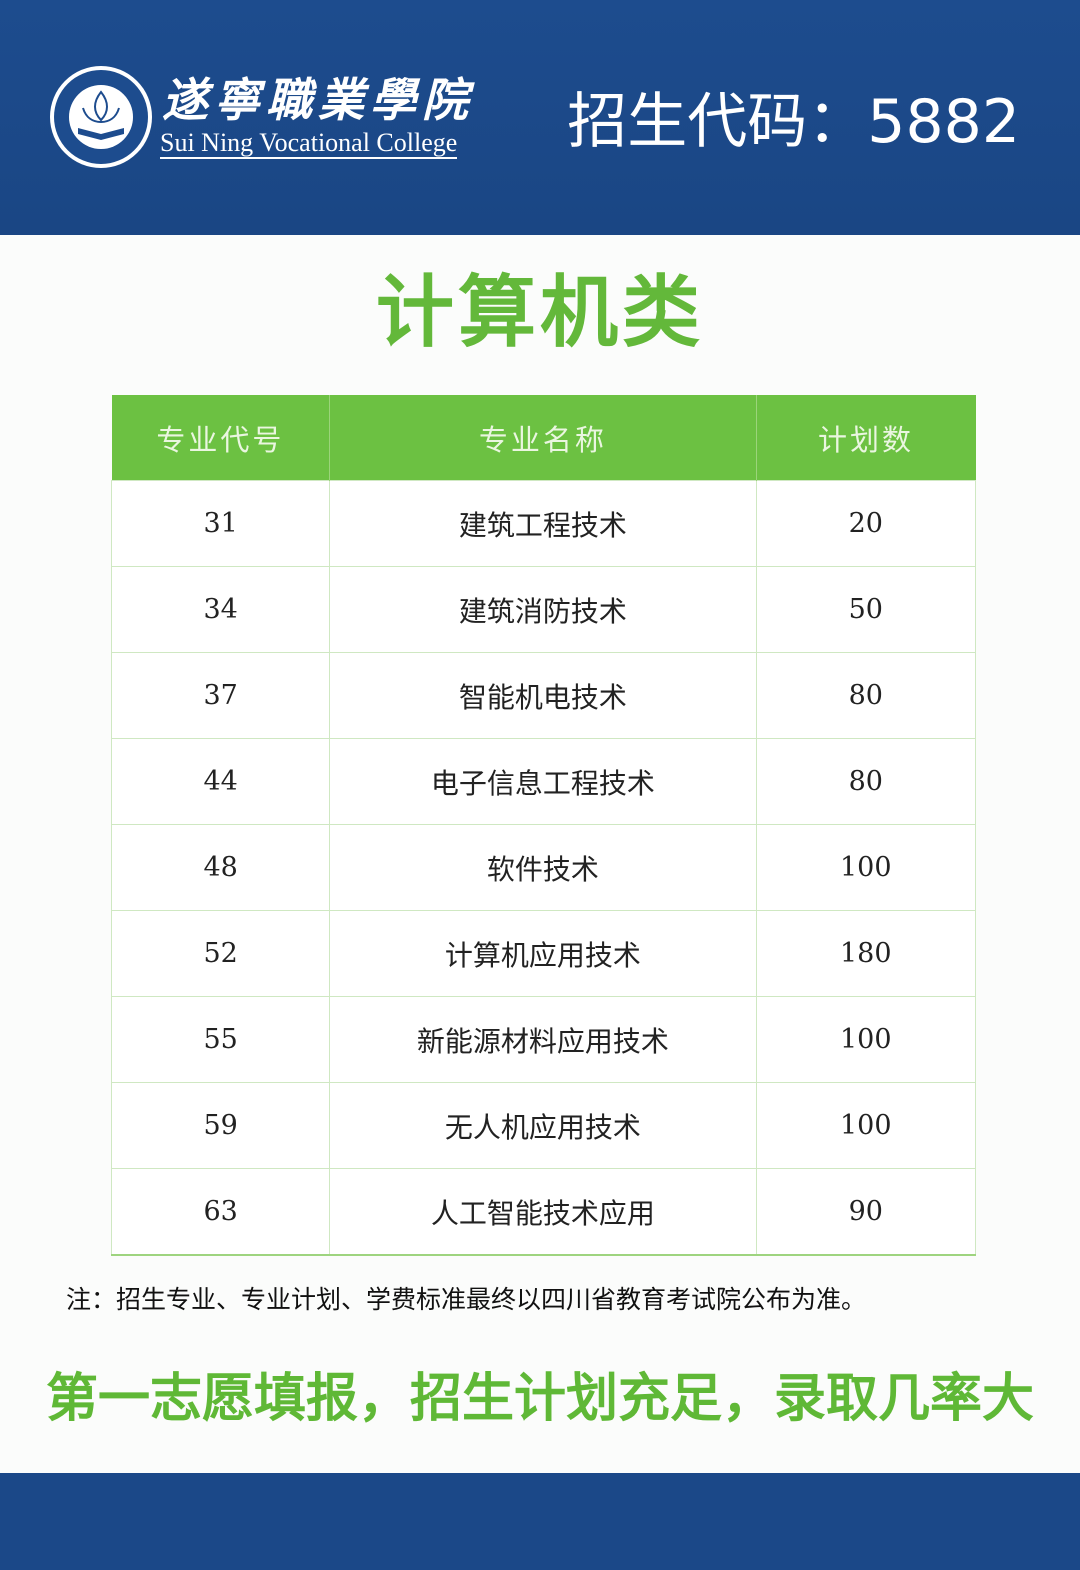 The height and width of the screenshot is (1570, 1080). I want to click on college-name-en: Sui Ning Vocational College, so click(309, 143).